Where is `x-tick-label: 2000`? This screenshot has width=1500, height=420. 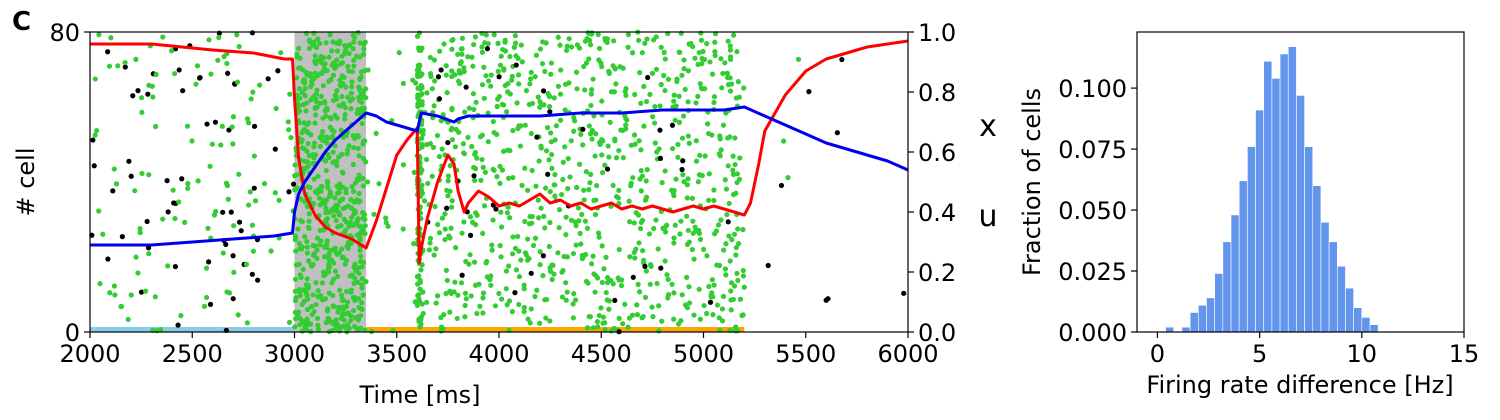
x-tick-label: 2000 is located at coordinates (89, 354).